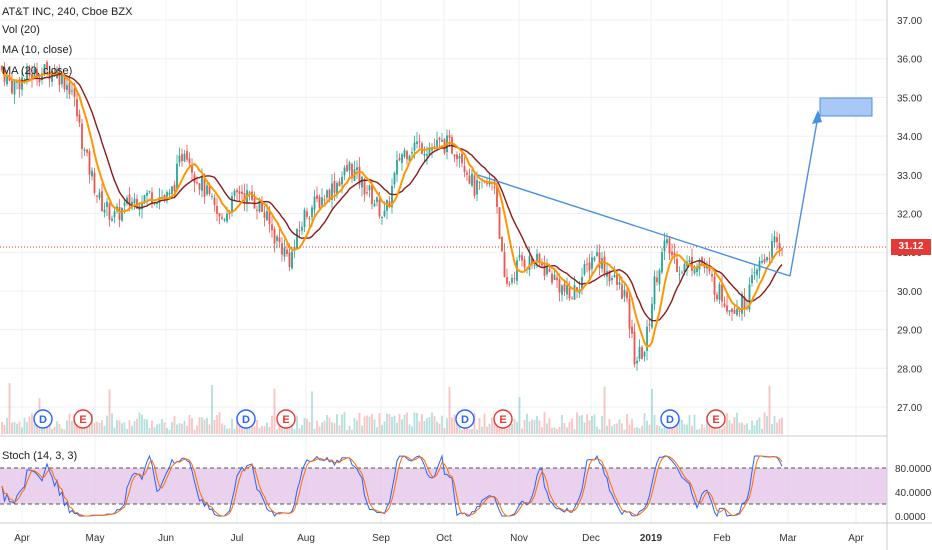  Describe the element at coordinates (846, 107) in the screenshot. I see `target-box` at that location.